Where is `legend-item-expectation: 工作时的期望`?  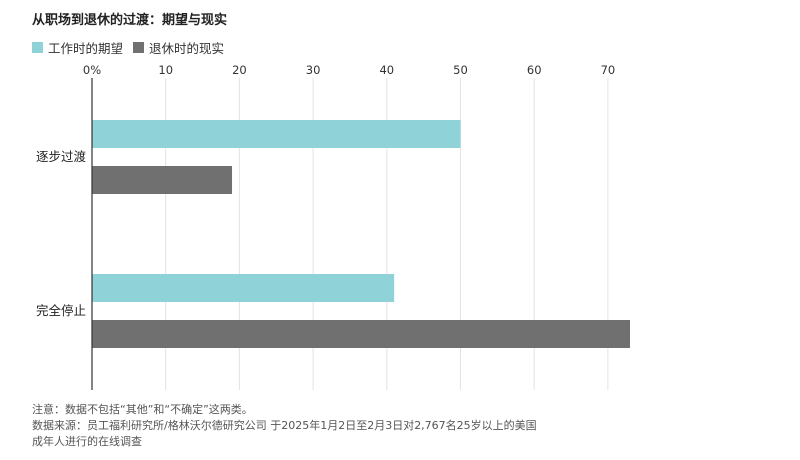
legend-item-expectation: 工作时的期望 is located at coordinates (77, 47).